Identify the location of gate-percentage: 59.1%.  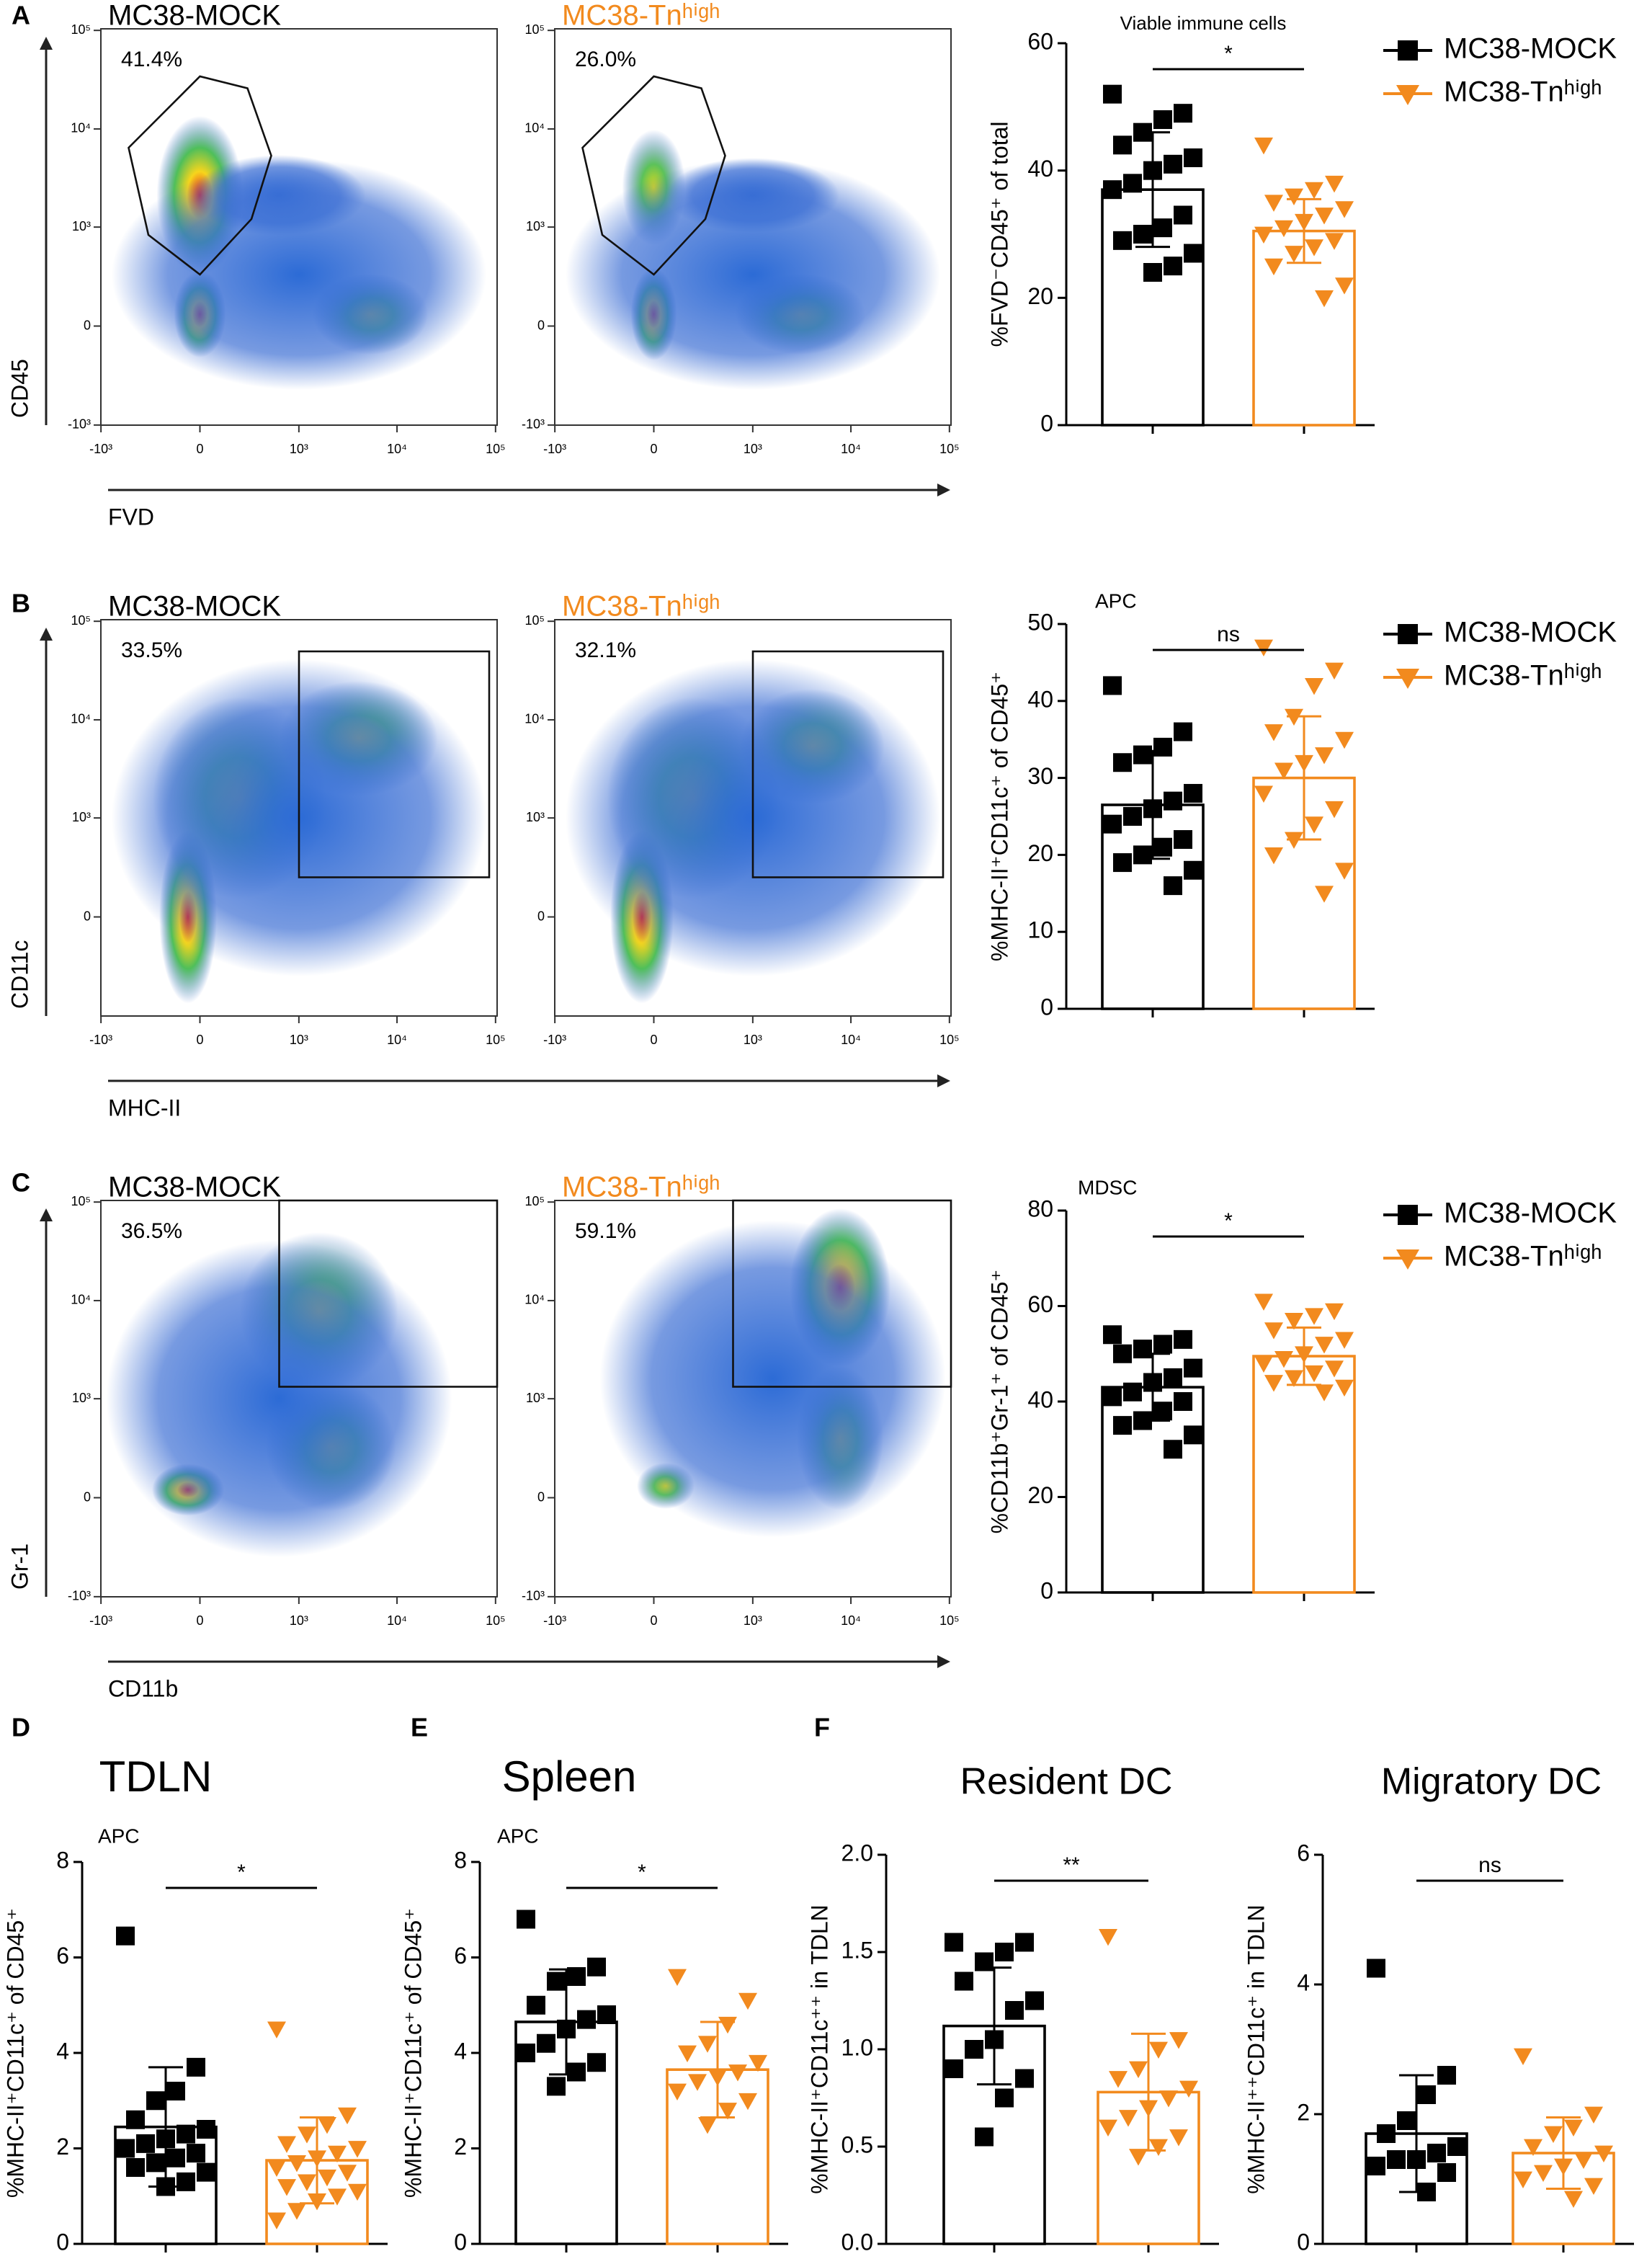
(605, 1231).